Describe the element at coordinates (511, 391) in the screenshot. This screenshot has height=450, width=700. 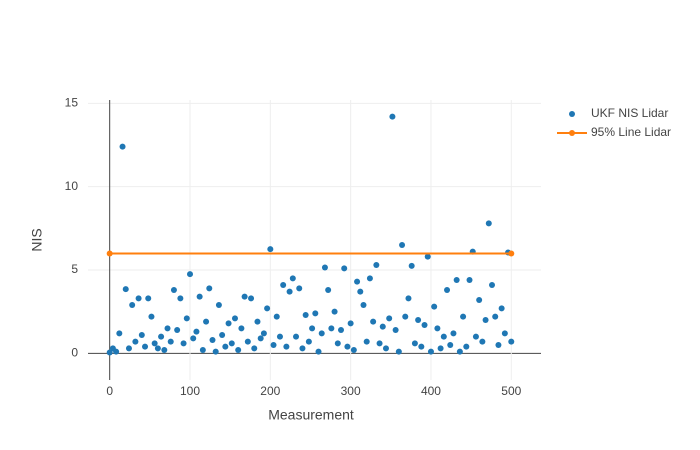
I see `x-tick-label: 500` at that location.